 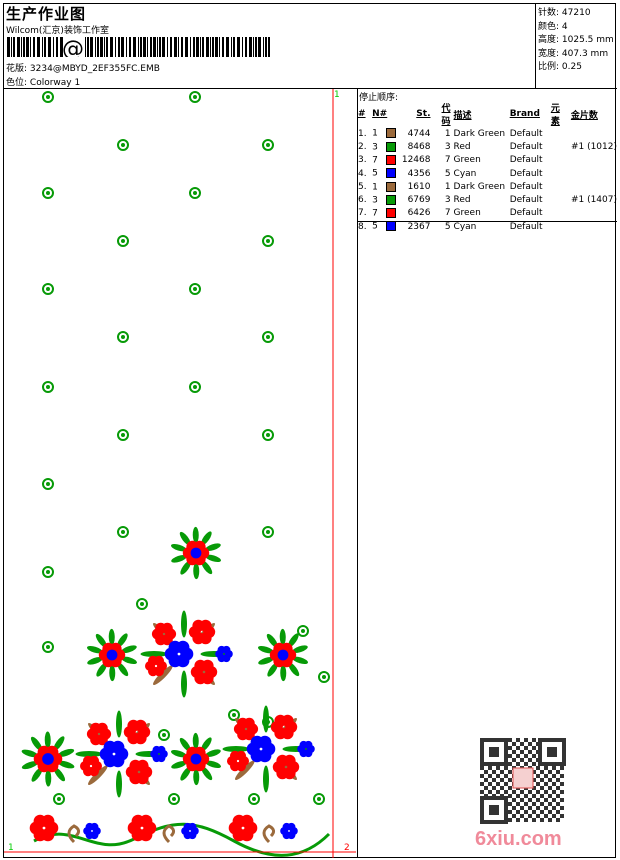 I want to click on needle-number: 3, so click(x=375, y=200).